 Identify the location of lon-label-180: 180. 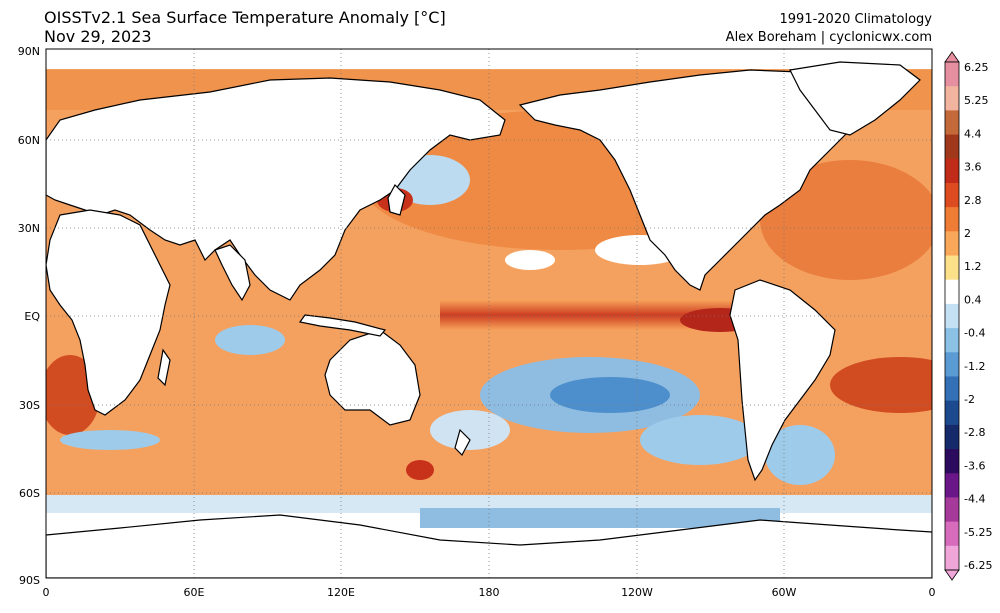
(489, 592).